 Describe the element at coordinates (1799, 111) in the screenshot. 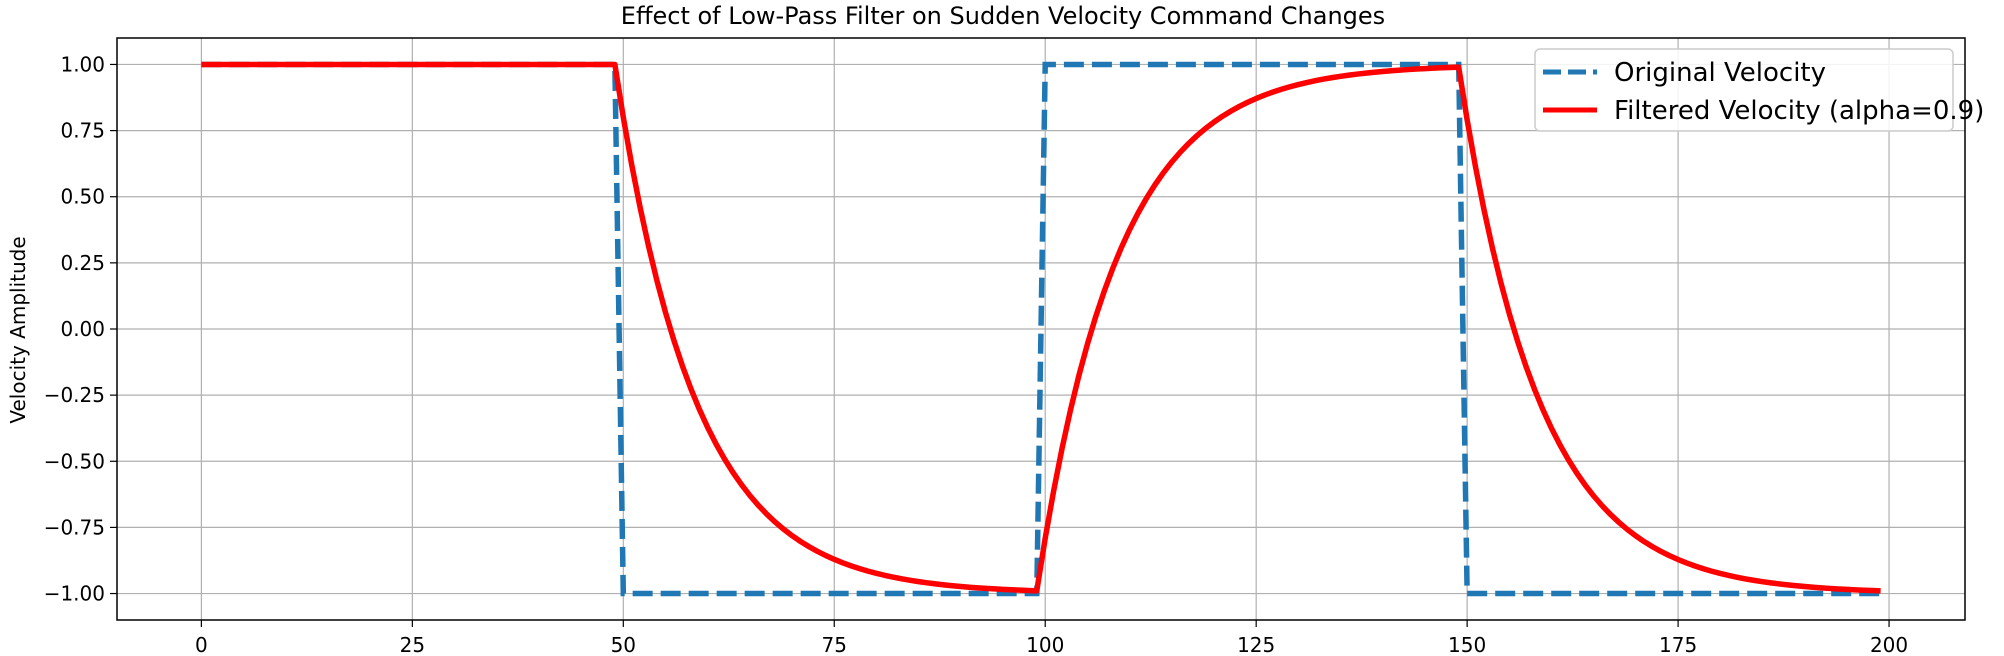

I see `legend-filtered-label: Filtered Velocity (alpha=0.9)` at that location.